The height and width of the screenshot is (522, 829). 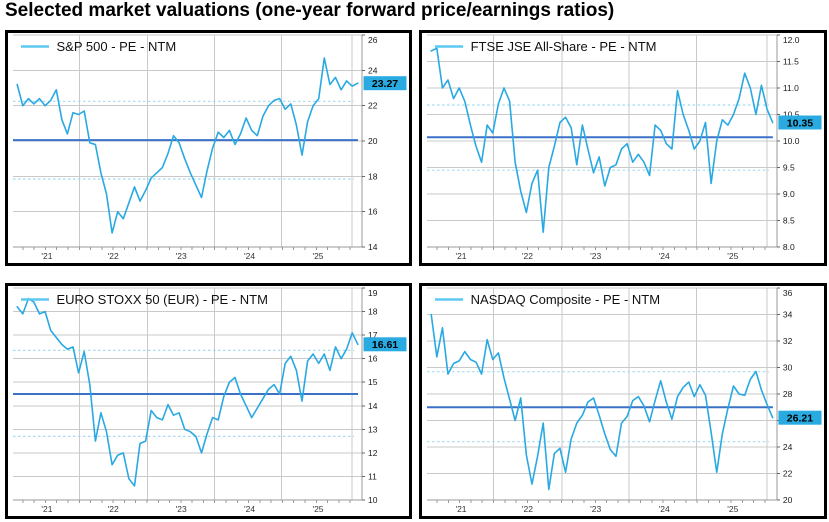 What do you see at coordinates (791, 62) in the screenshot?
I see `svg-text: 11.5` at bounding box center [791, 62].